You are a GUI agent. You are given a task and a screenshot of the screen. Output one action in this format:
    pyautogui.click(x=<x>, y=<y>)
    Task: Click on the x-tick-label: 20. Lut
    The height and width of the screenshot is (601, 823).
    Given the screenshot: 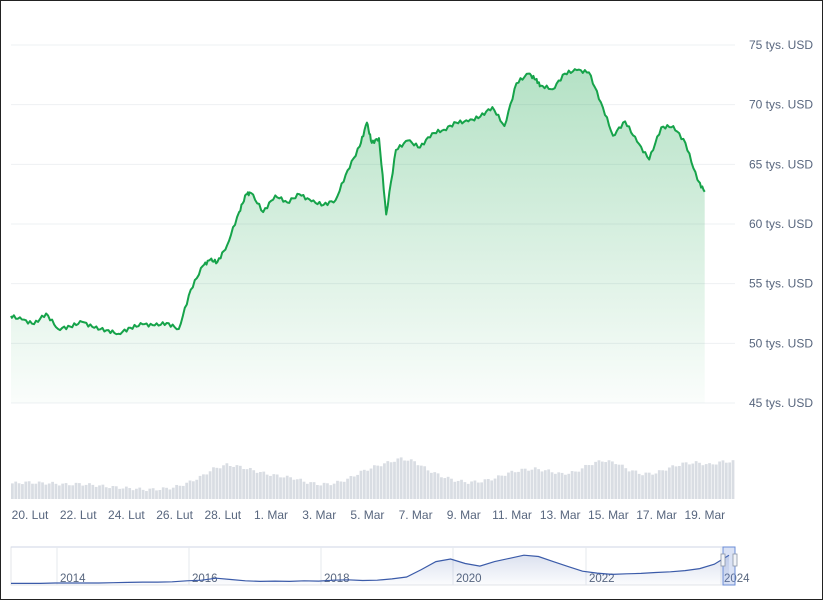 What is the action you would take?
    pyautogui.click(x=30, y=515)
    